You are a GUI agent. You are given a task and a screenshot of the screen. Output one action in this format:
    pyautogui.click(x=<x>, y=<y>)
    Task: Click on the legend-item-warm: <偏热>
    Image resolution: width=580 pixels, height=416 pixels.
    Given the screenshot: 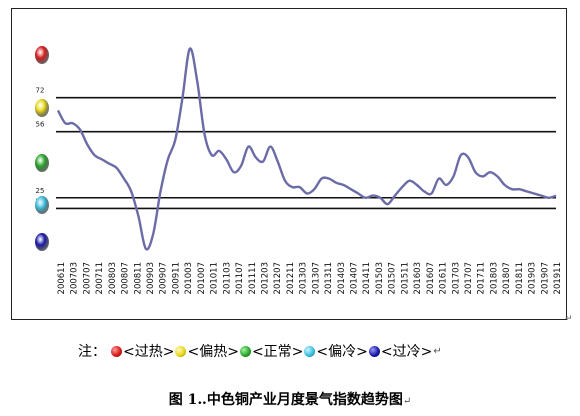 What is the action you would take?
    pyautogui.click(x=206, y=351)
    